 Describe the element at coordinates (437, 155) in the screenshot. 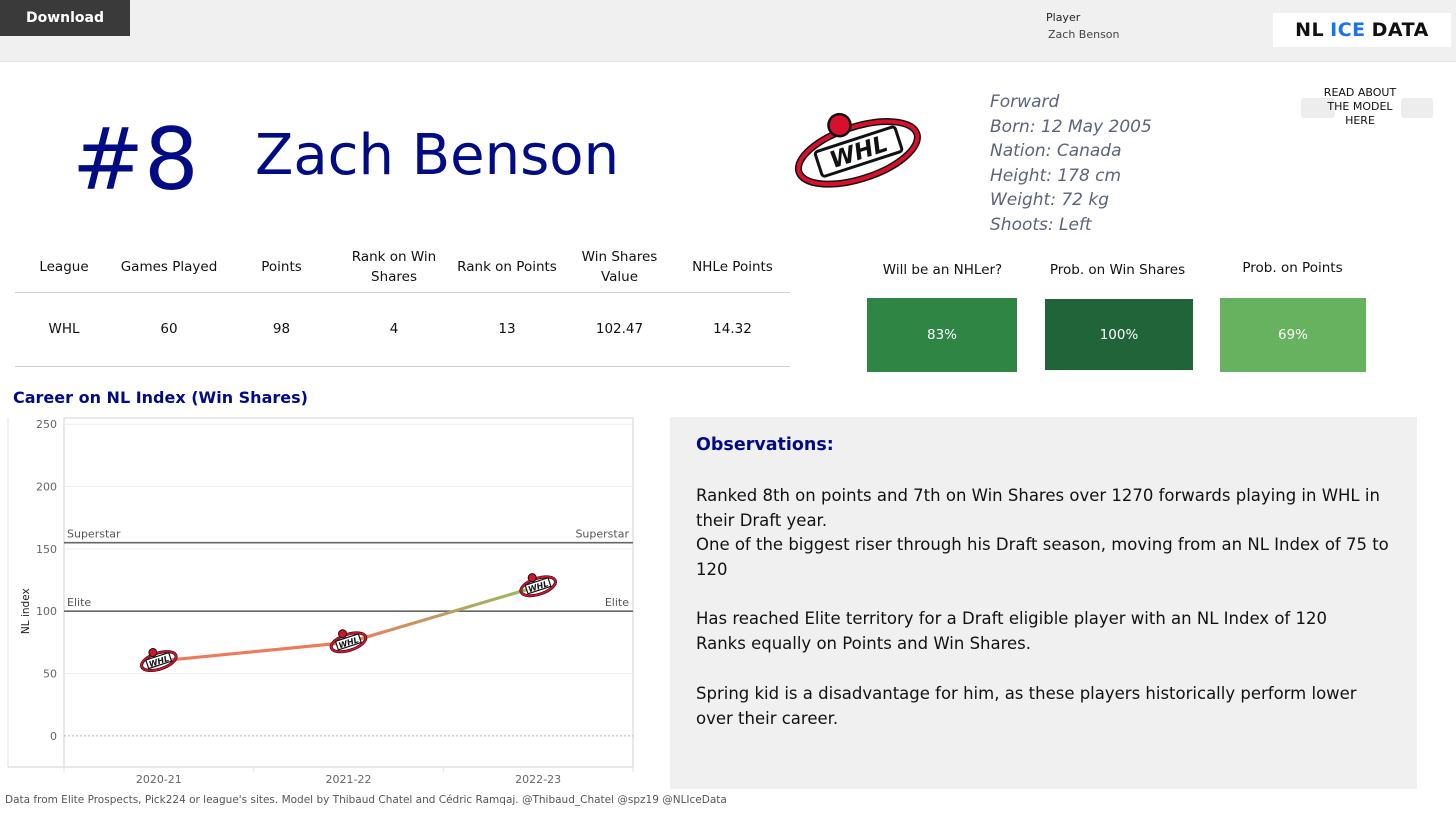

I see `player-name: Zach Benson` at that location.